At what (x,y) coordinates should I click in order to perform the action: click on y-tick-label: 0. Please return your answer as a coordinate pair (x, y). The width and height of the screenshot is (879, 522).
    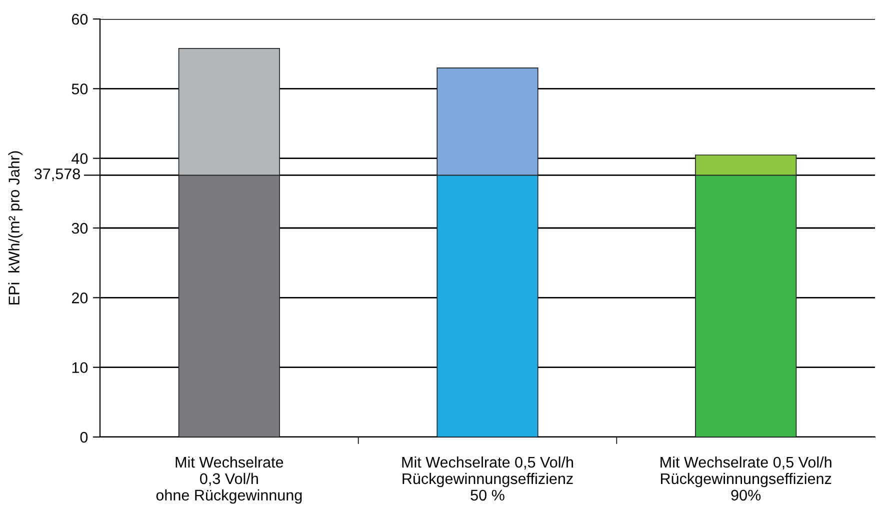
    Looking at the image, I should click on (84, 437).